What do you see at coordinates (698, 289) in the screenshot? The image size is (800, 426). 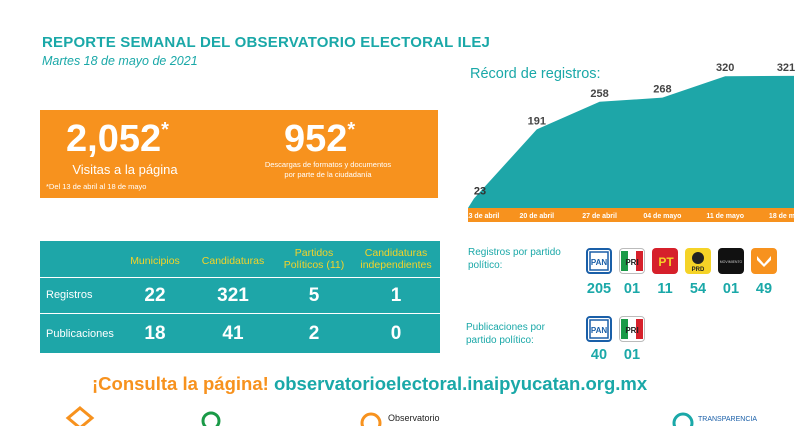 I see `party-count: 54` at bounding box center [698, 289].